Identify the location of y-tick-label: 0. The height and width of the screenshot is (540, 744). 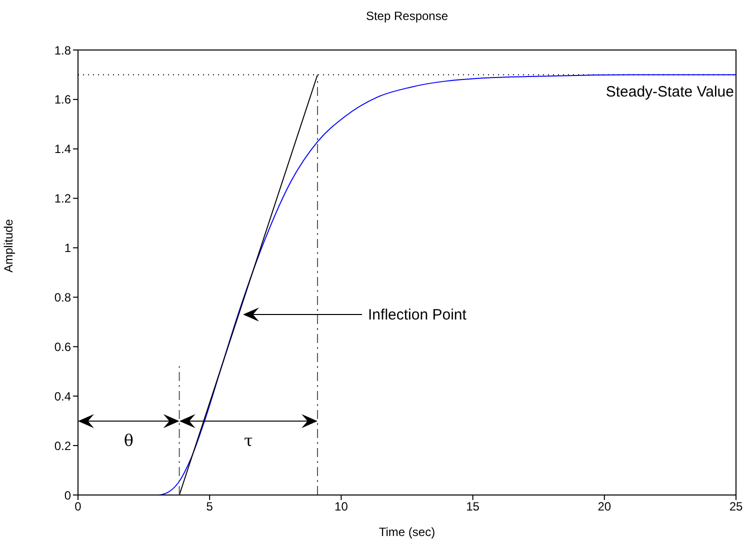
(68, 495).